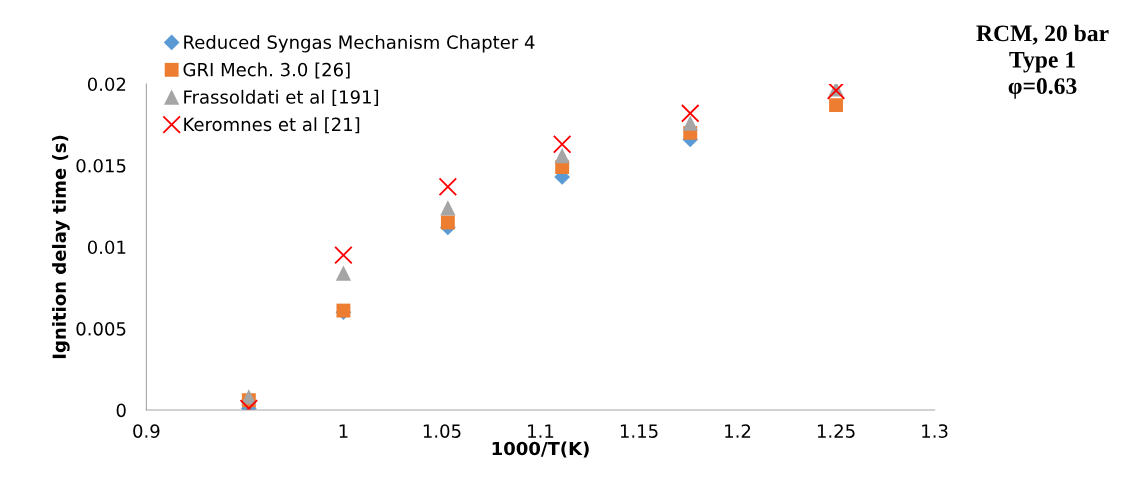  What do you see at coordinates (541, 431) in the screenshot?
I see `x-tick-label: 1.1` at bounding box center [541, 431].